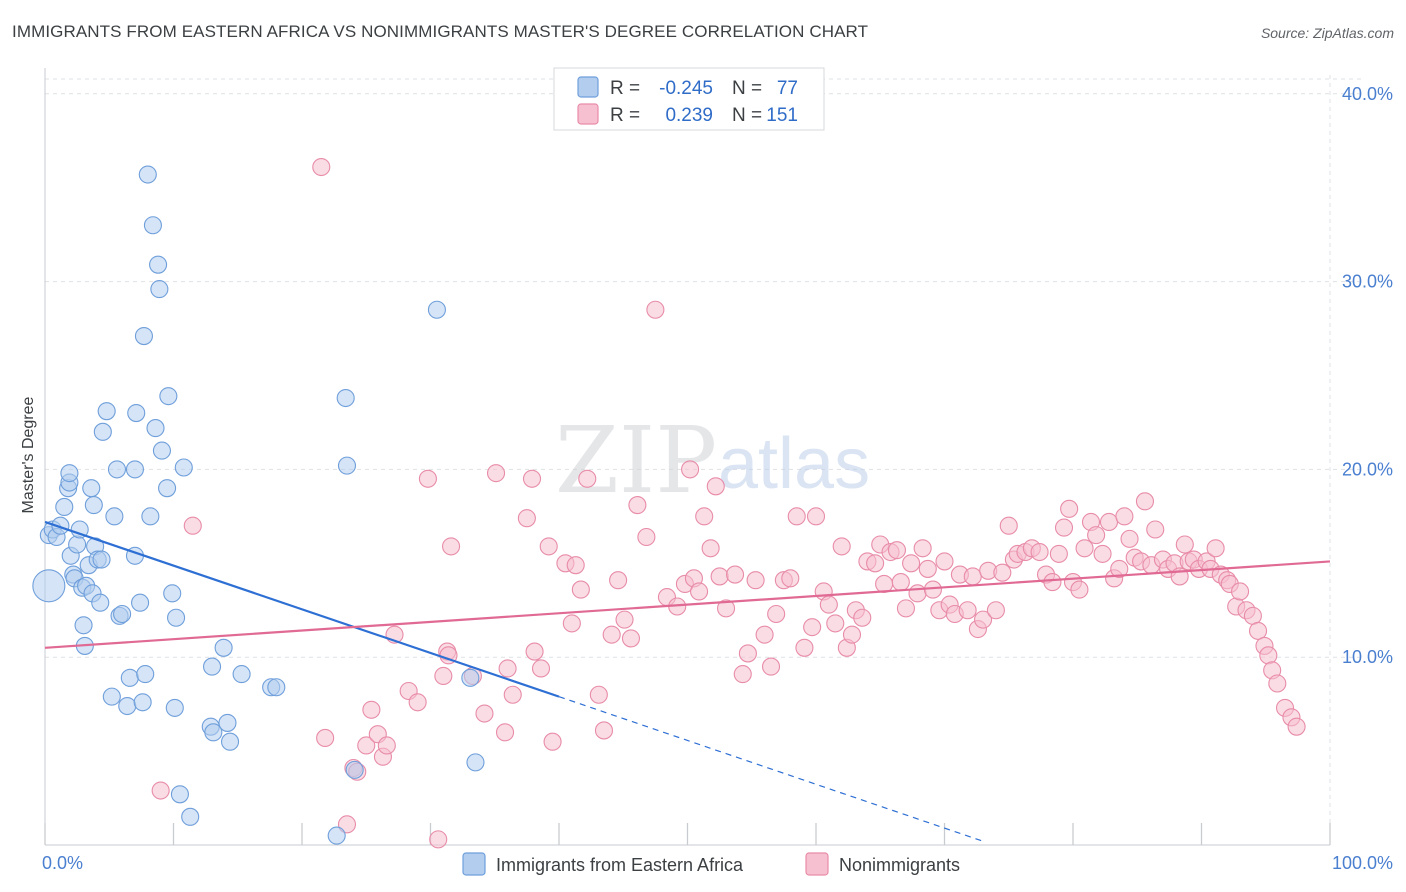 The width and height of the screenshot is (1406, 892). I want to click on legend-n-value: 151, so click(782, 115).